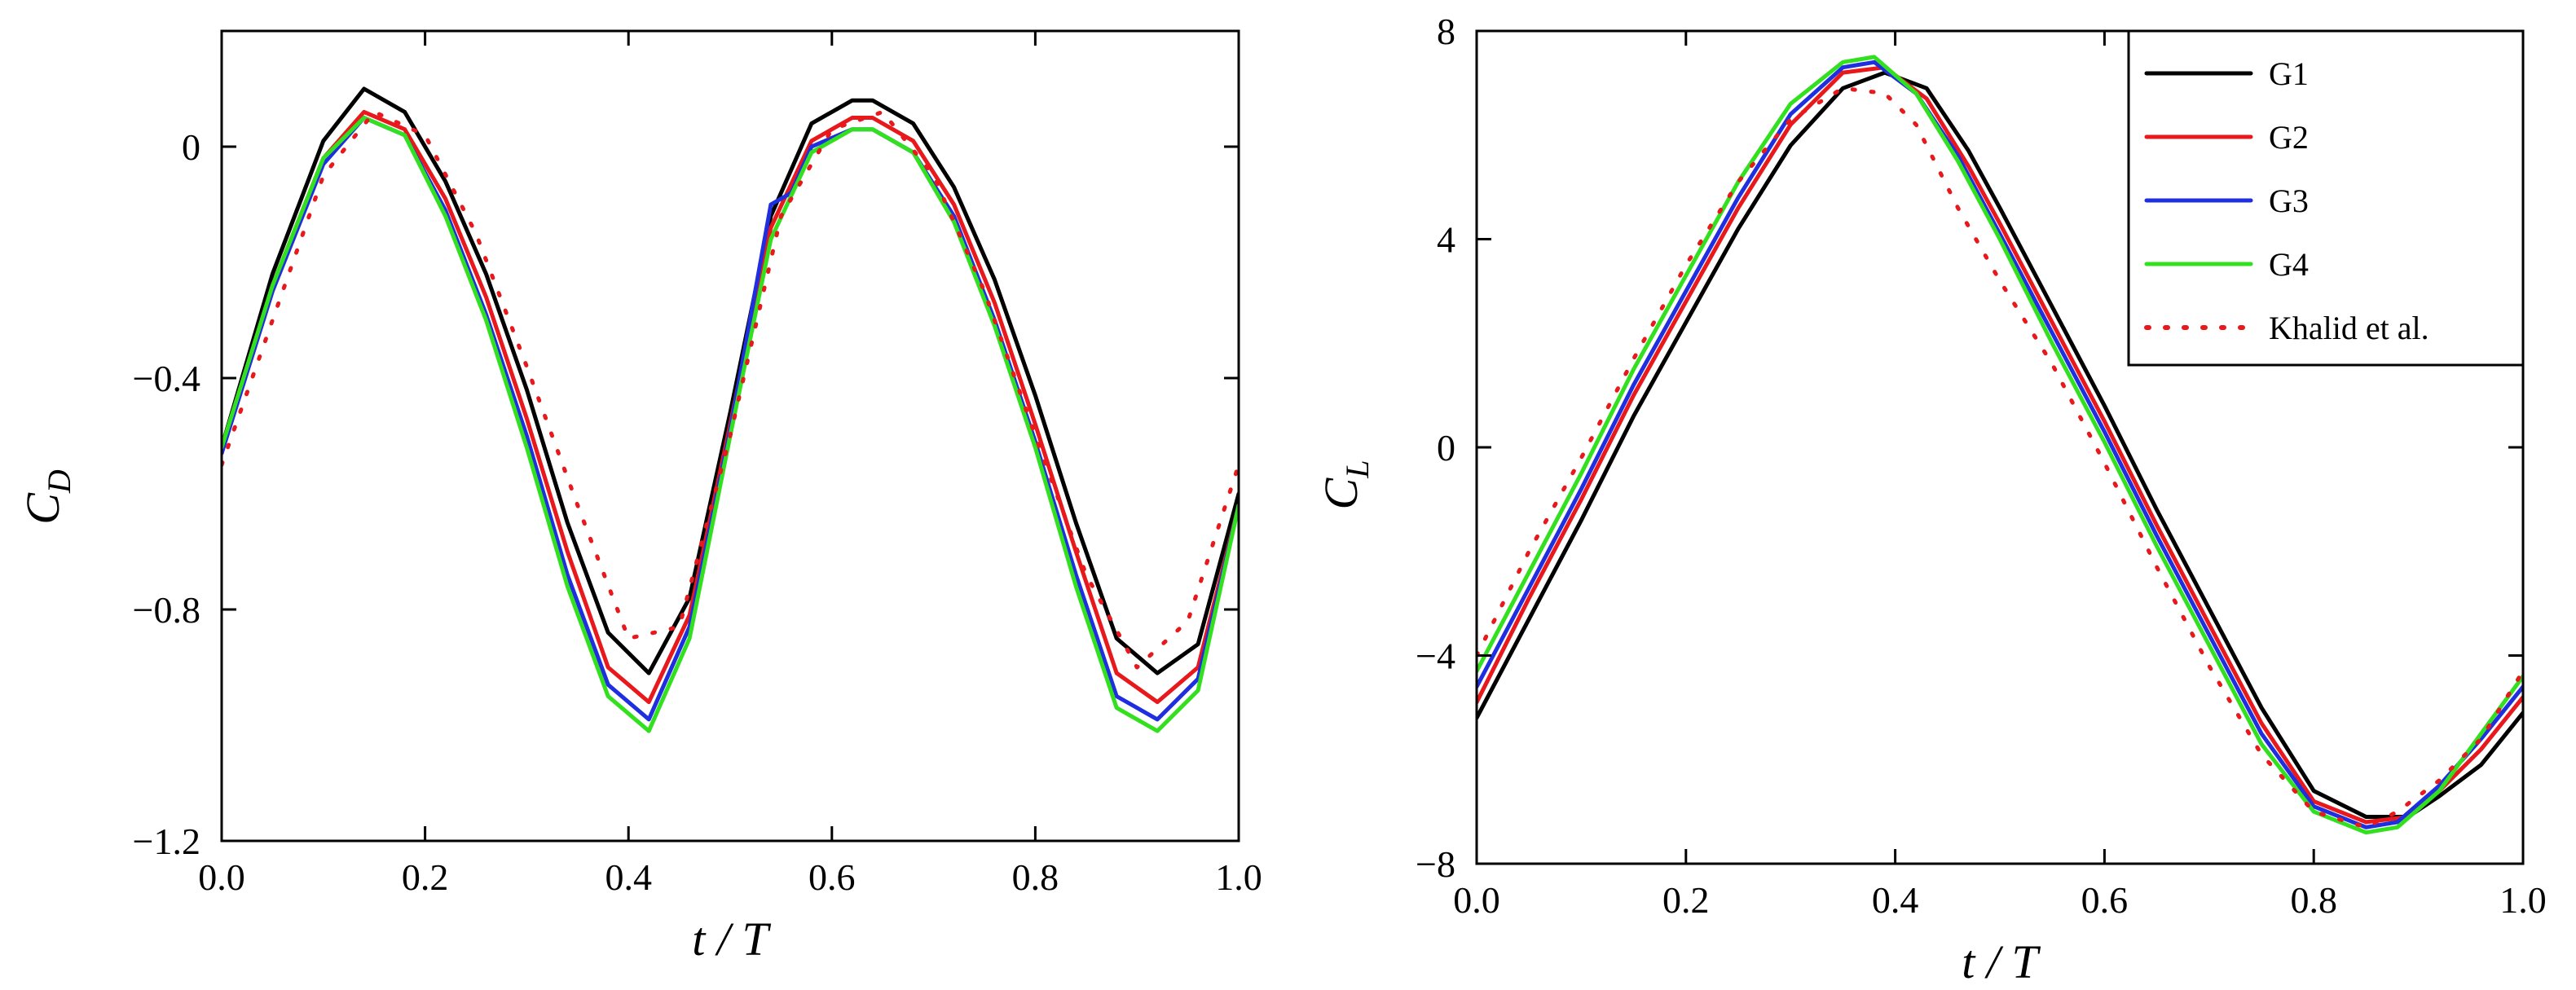 The image size is (2576, 990). What do you see at coordinates (1446, 31) in the screenshot?
I see `lift-y-tick-label: 8` at bounding box center [1446, 31].